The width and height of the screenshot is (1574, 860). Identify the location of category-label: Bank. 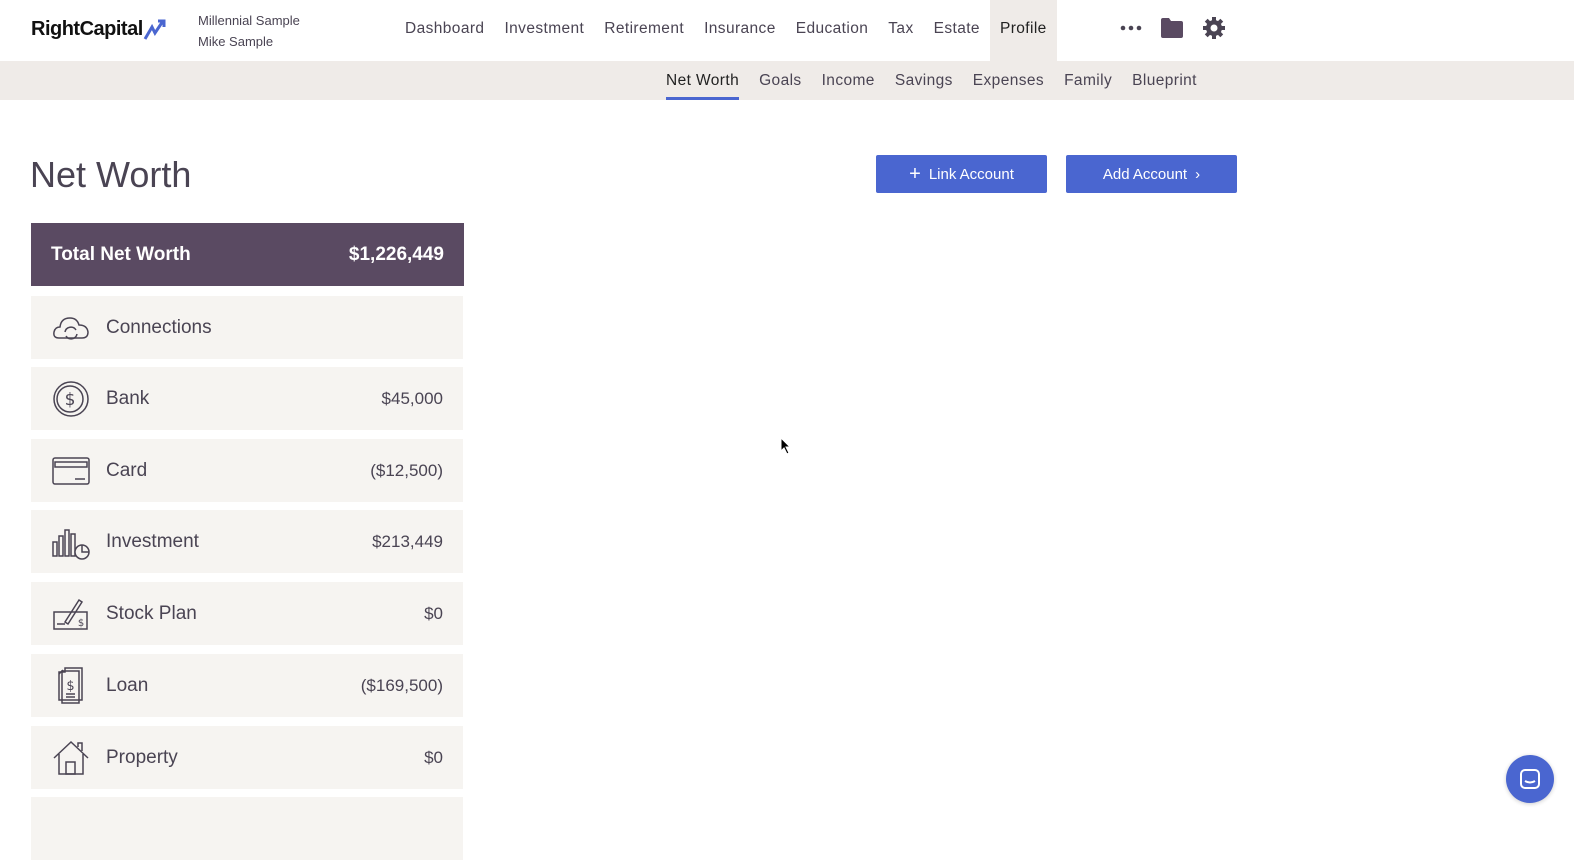
(128, 398).